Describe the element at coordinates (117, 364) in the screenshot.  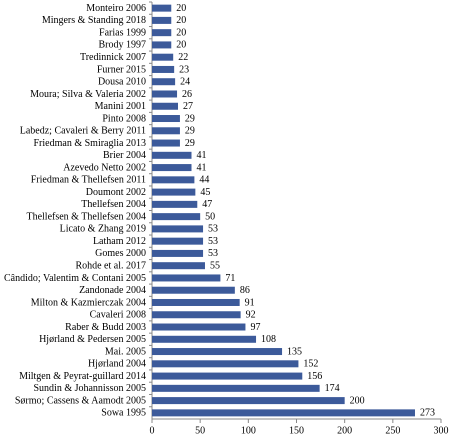
I see `y-tick-label: Hjørland 2004` at that location.